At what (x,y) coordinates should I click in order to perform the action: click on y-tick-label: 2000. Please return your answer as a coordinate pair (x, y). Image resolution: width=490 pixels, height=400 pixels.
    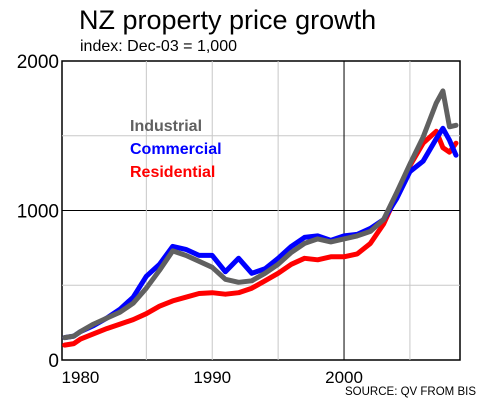
    Looking at the image, I should click on (38, 62).